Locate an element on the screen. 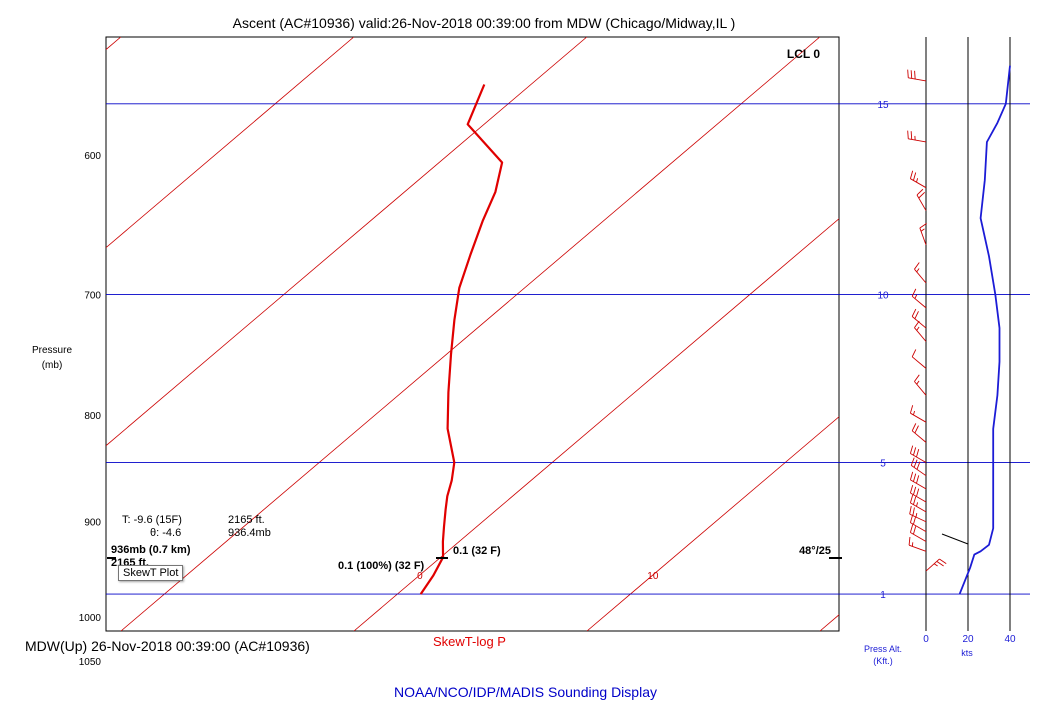 The image size is (1051, 703). press-alt-label: Press Alt. is located at coordinates (883, 649).